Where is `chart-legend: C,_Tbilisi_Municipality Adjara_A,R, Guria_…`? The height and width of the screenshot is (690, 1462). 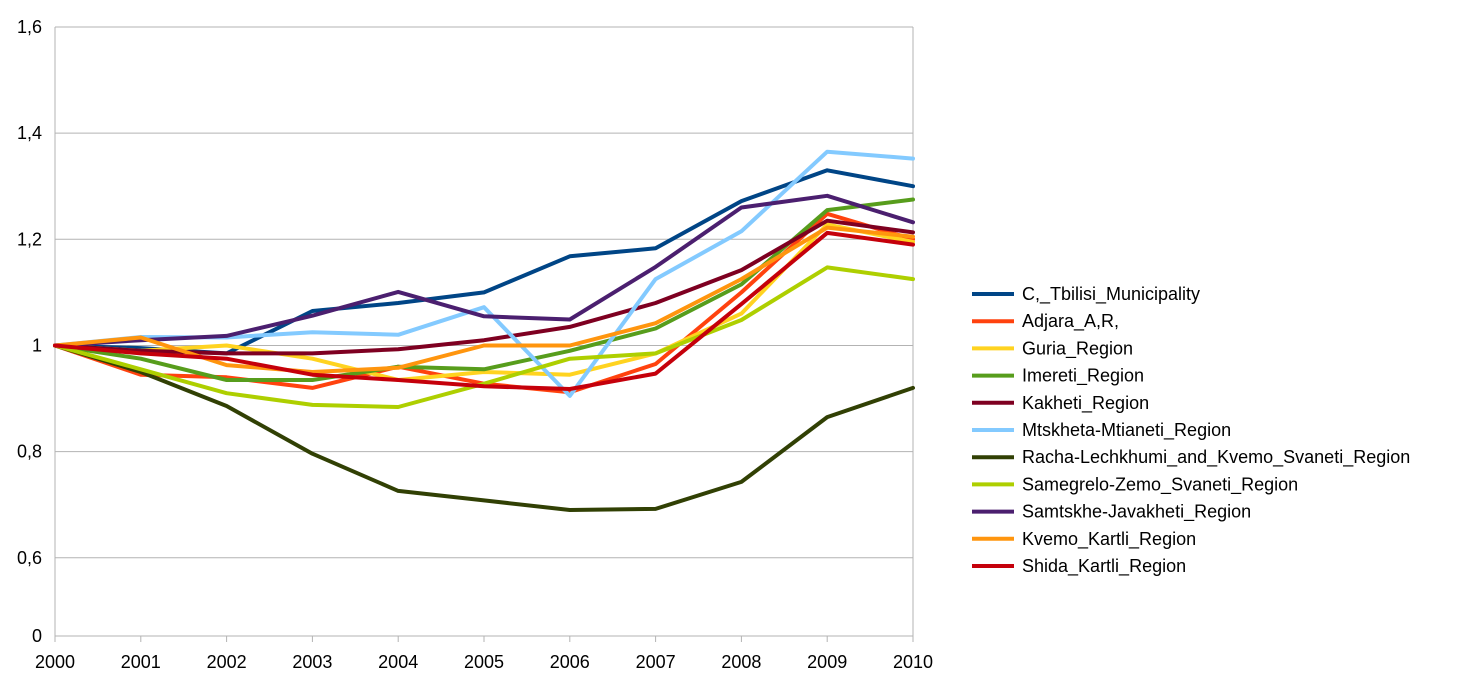
chart-legend: C,_Tbilisi_Municipality Adjara_A,R, Guria_… is located at coordinates (1191, 430).